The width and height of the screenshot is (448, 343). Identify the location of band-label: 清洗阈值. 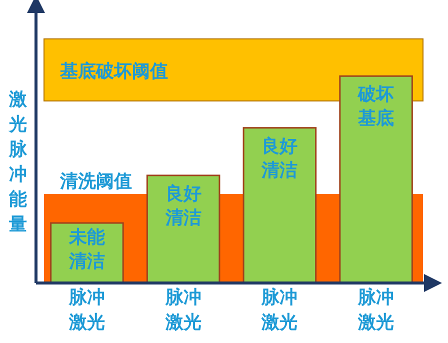
(95, 181).